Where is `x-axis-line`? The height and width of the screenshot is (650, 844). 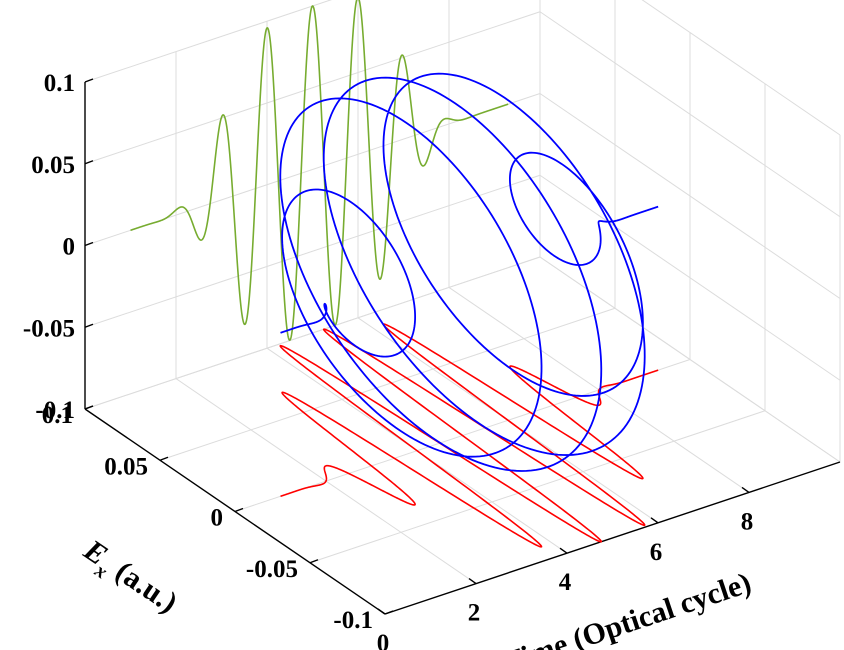
x-axis-line is located at coordinates (612, 538).